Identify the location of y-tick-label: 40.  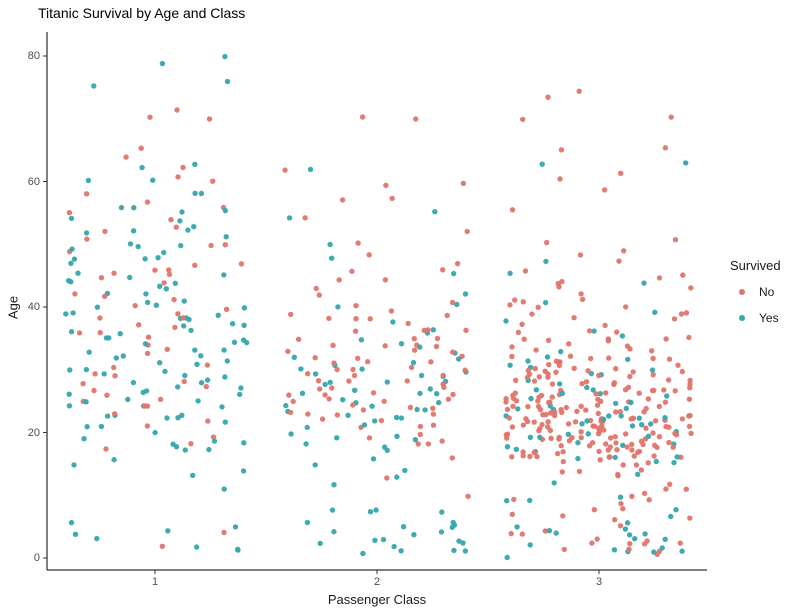
(33, 307).